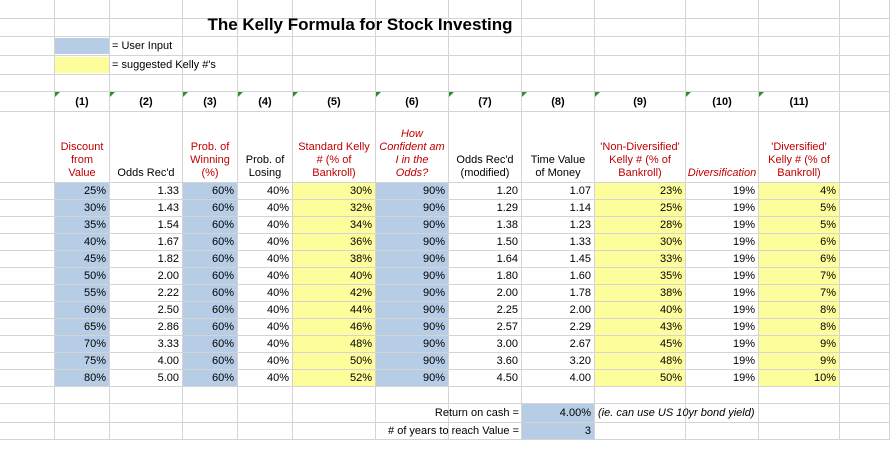 The image size is (890, 449). I want to click on table-cell: 1.29, so click(485, 208).